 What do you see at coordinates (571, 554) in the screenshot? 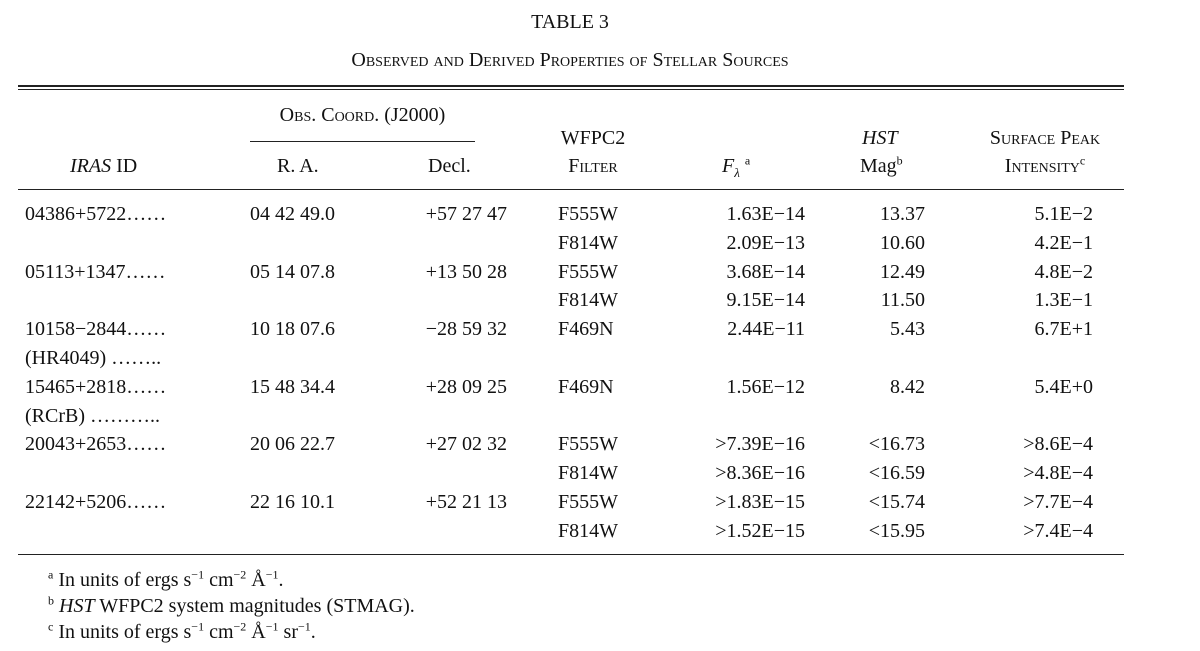
I see `bottom-rule` at bounding box center [571, 554].